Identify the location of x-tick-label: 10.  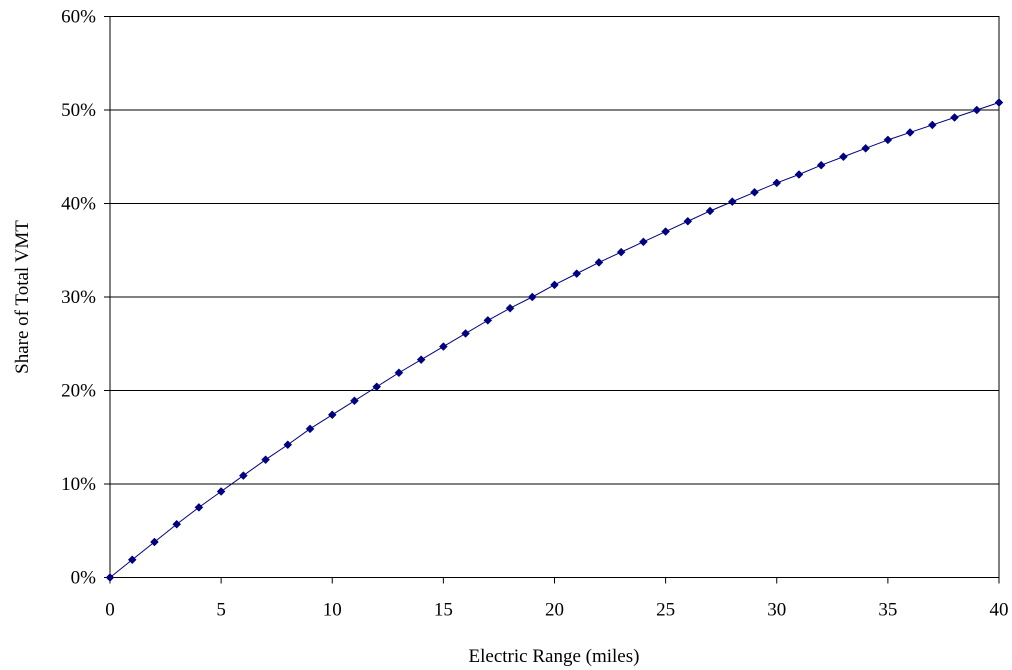
(332, 610).